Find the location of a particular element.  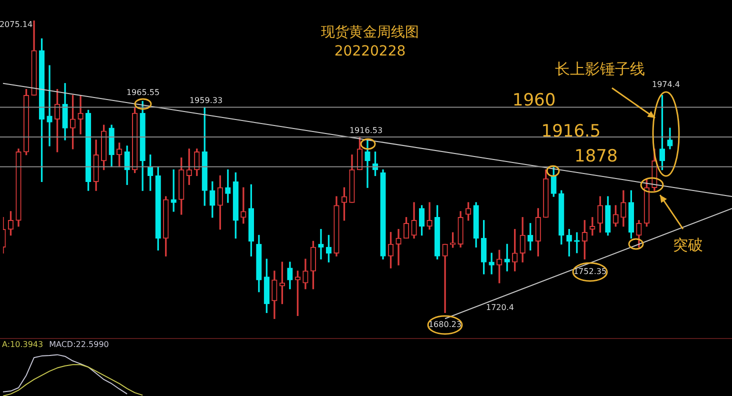

chart-title: 现货黄金周线图 is located at coordinates (370, 32).